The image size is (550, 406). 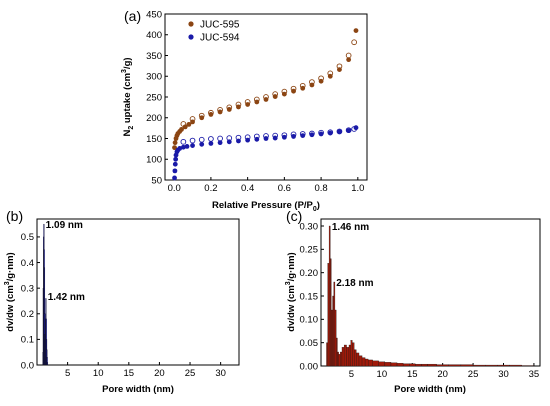 I want to click on panel-a-x-tick-label: 0.6, so click(x=284, y=188).